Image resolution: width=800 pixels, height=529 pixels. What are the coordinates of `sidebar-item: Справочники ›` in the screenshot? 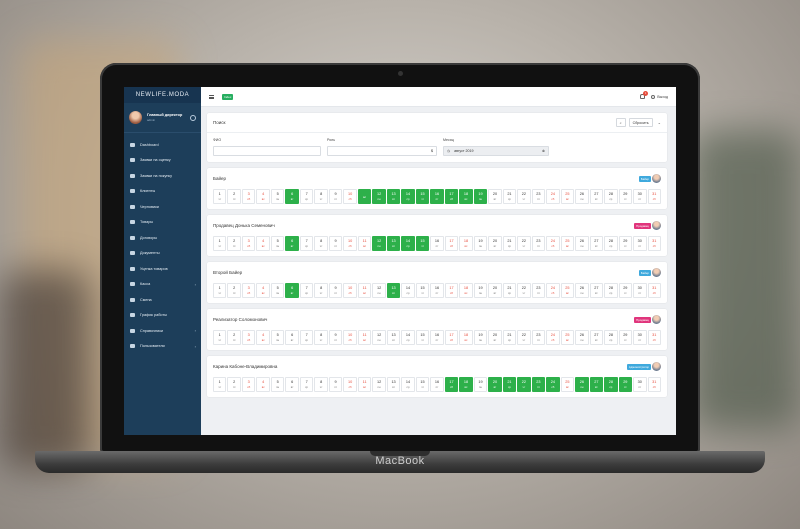 It's located at (162, 331).